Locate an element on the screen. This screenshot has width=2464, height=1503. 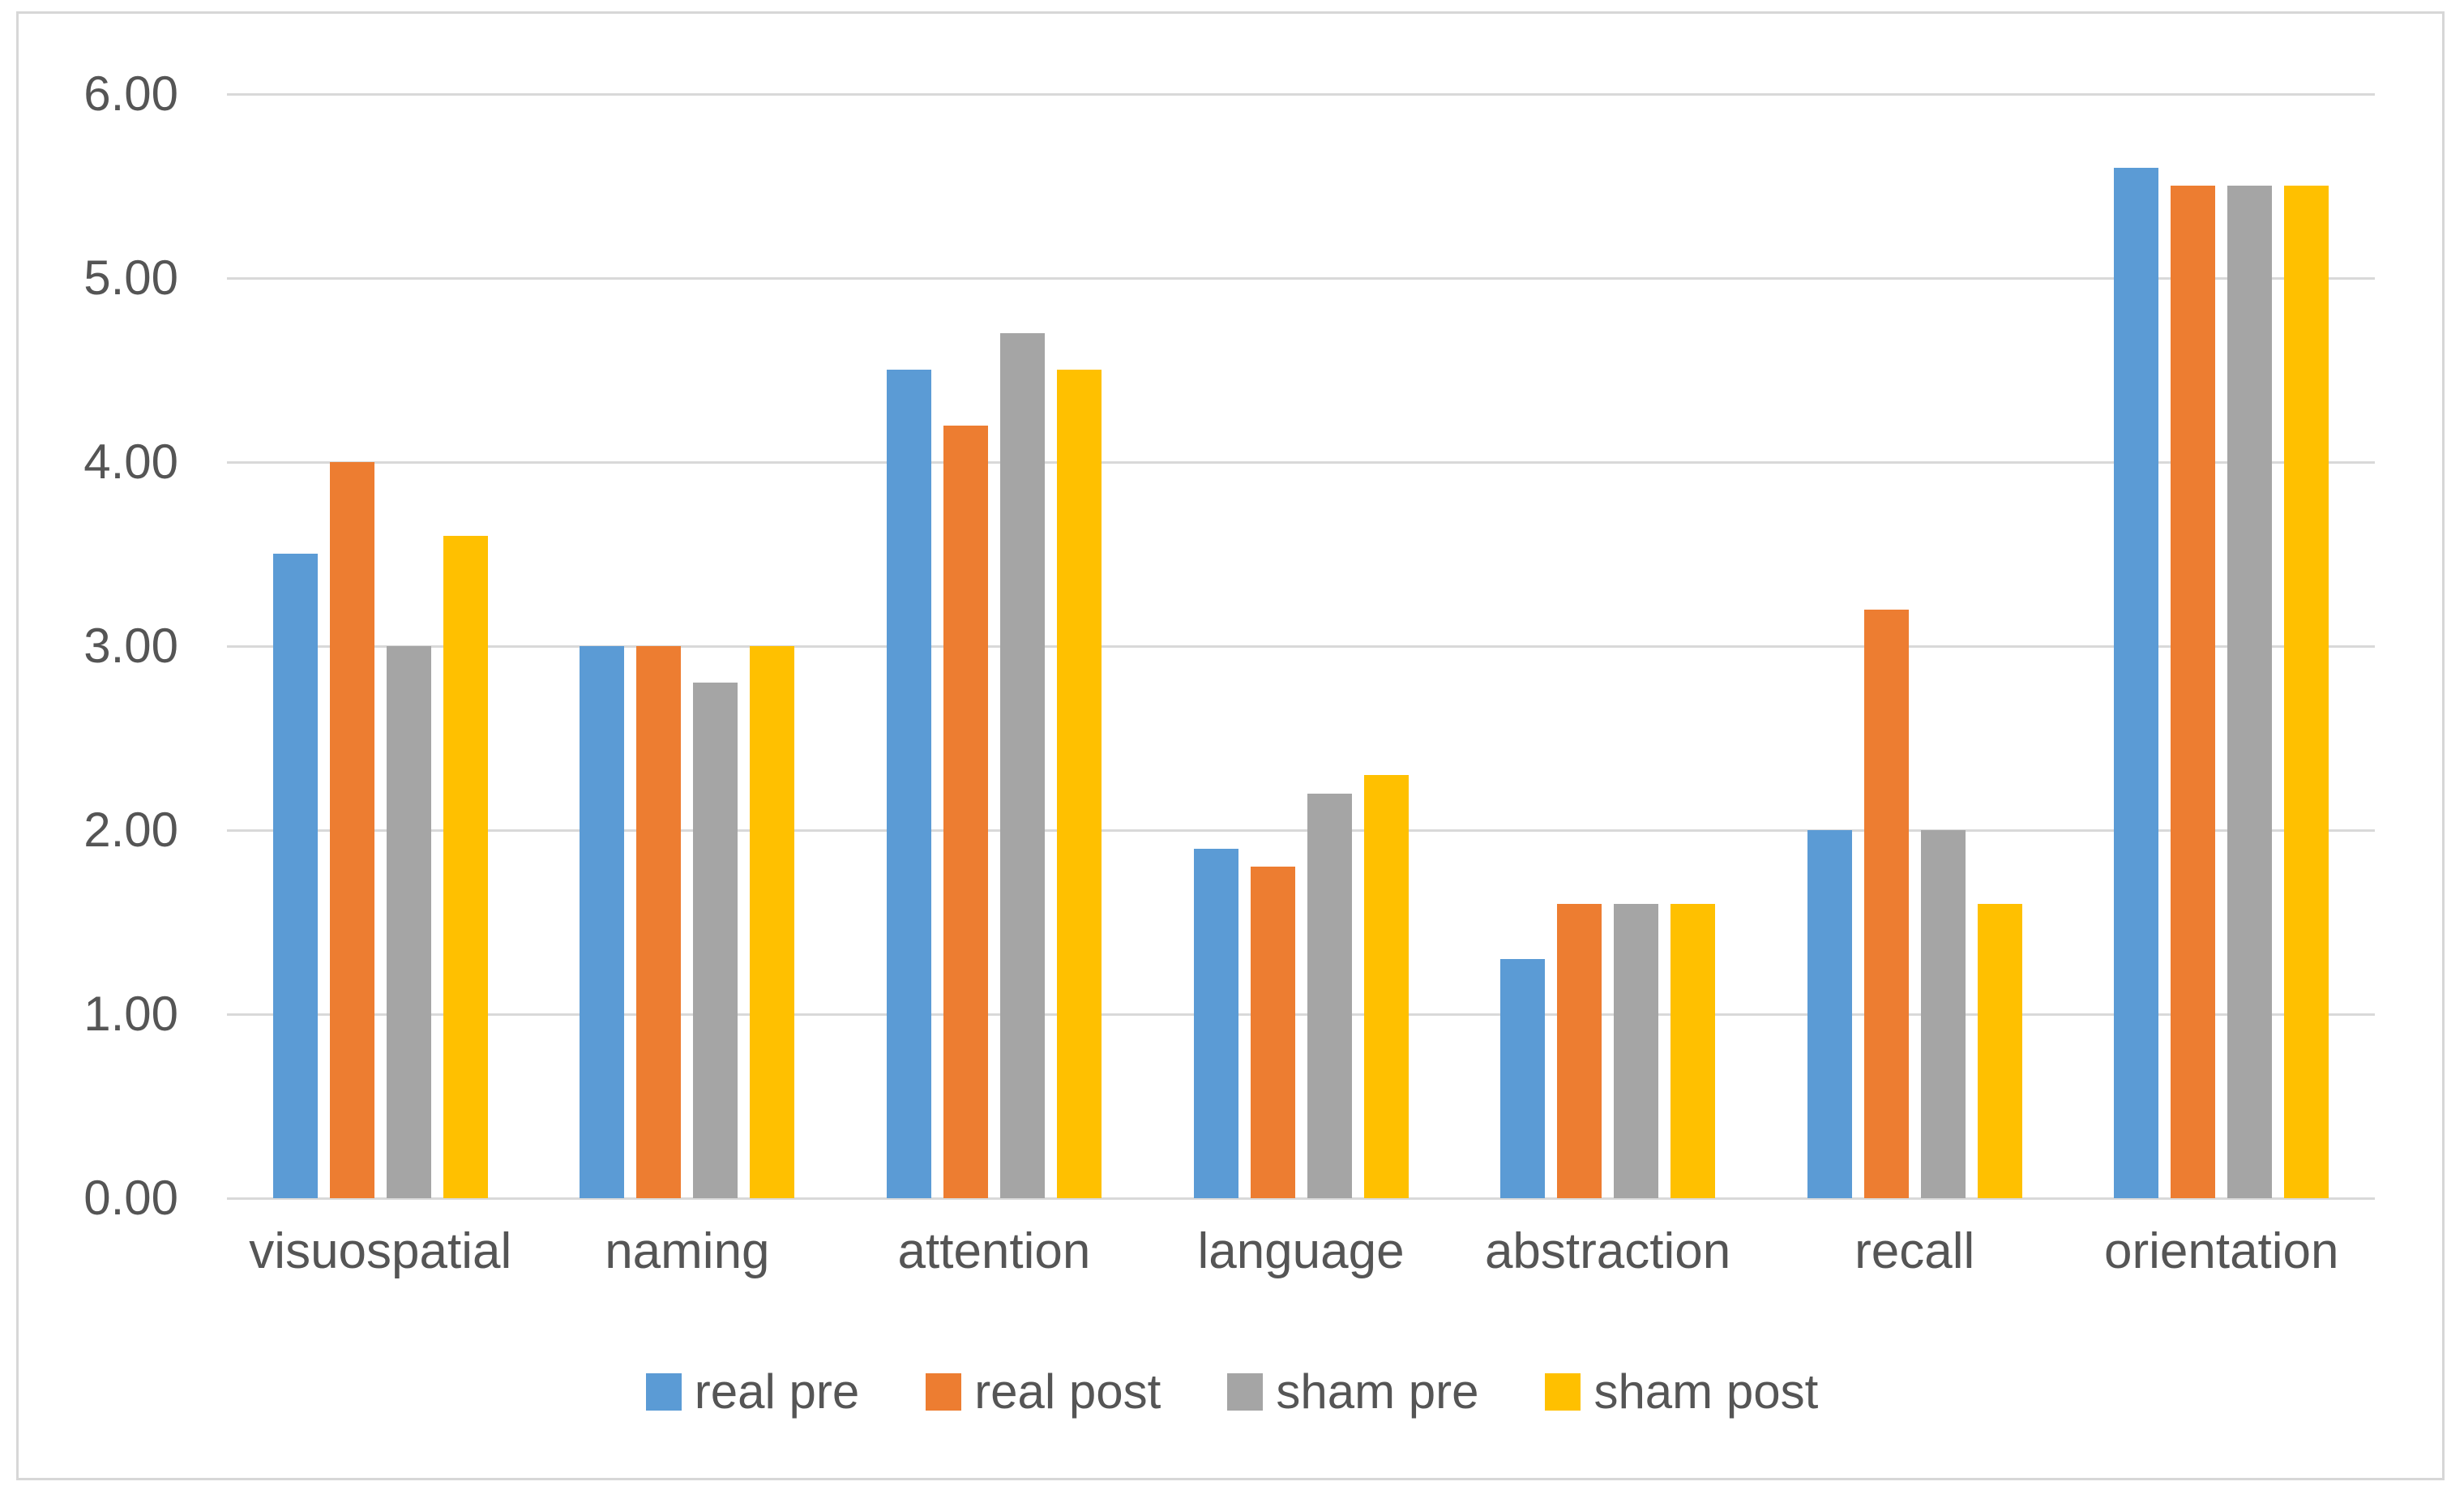
category-label: naming is located at coordinates (687, 1251).